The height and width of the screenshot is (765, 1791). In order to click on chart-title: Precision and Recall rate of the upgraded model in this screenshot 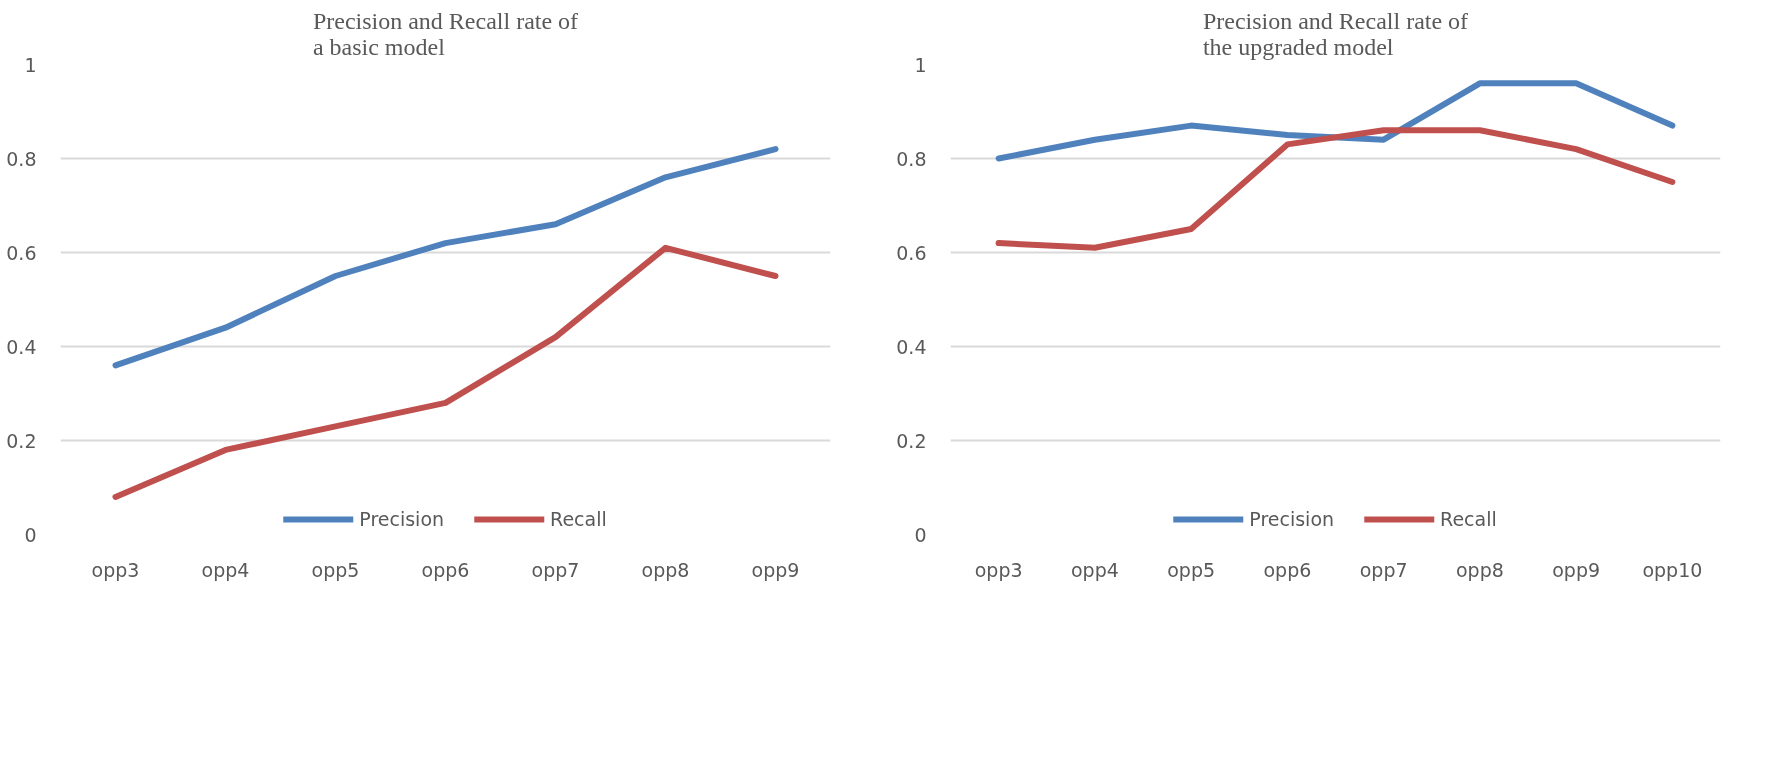, I will do `click(1335, 33)`.